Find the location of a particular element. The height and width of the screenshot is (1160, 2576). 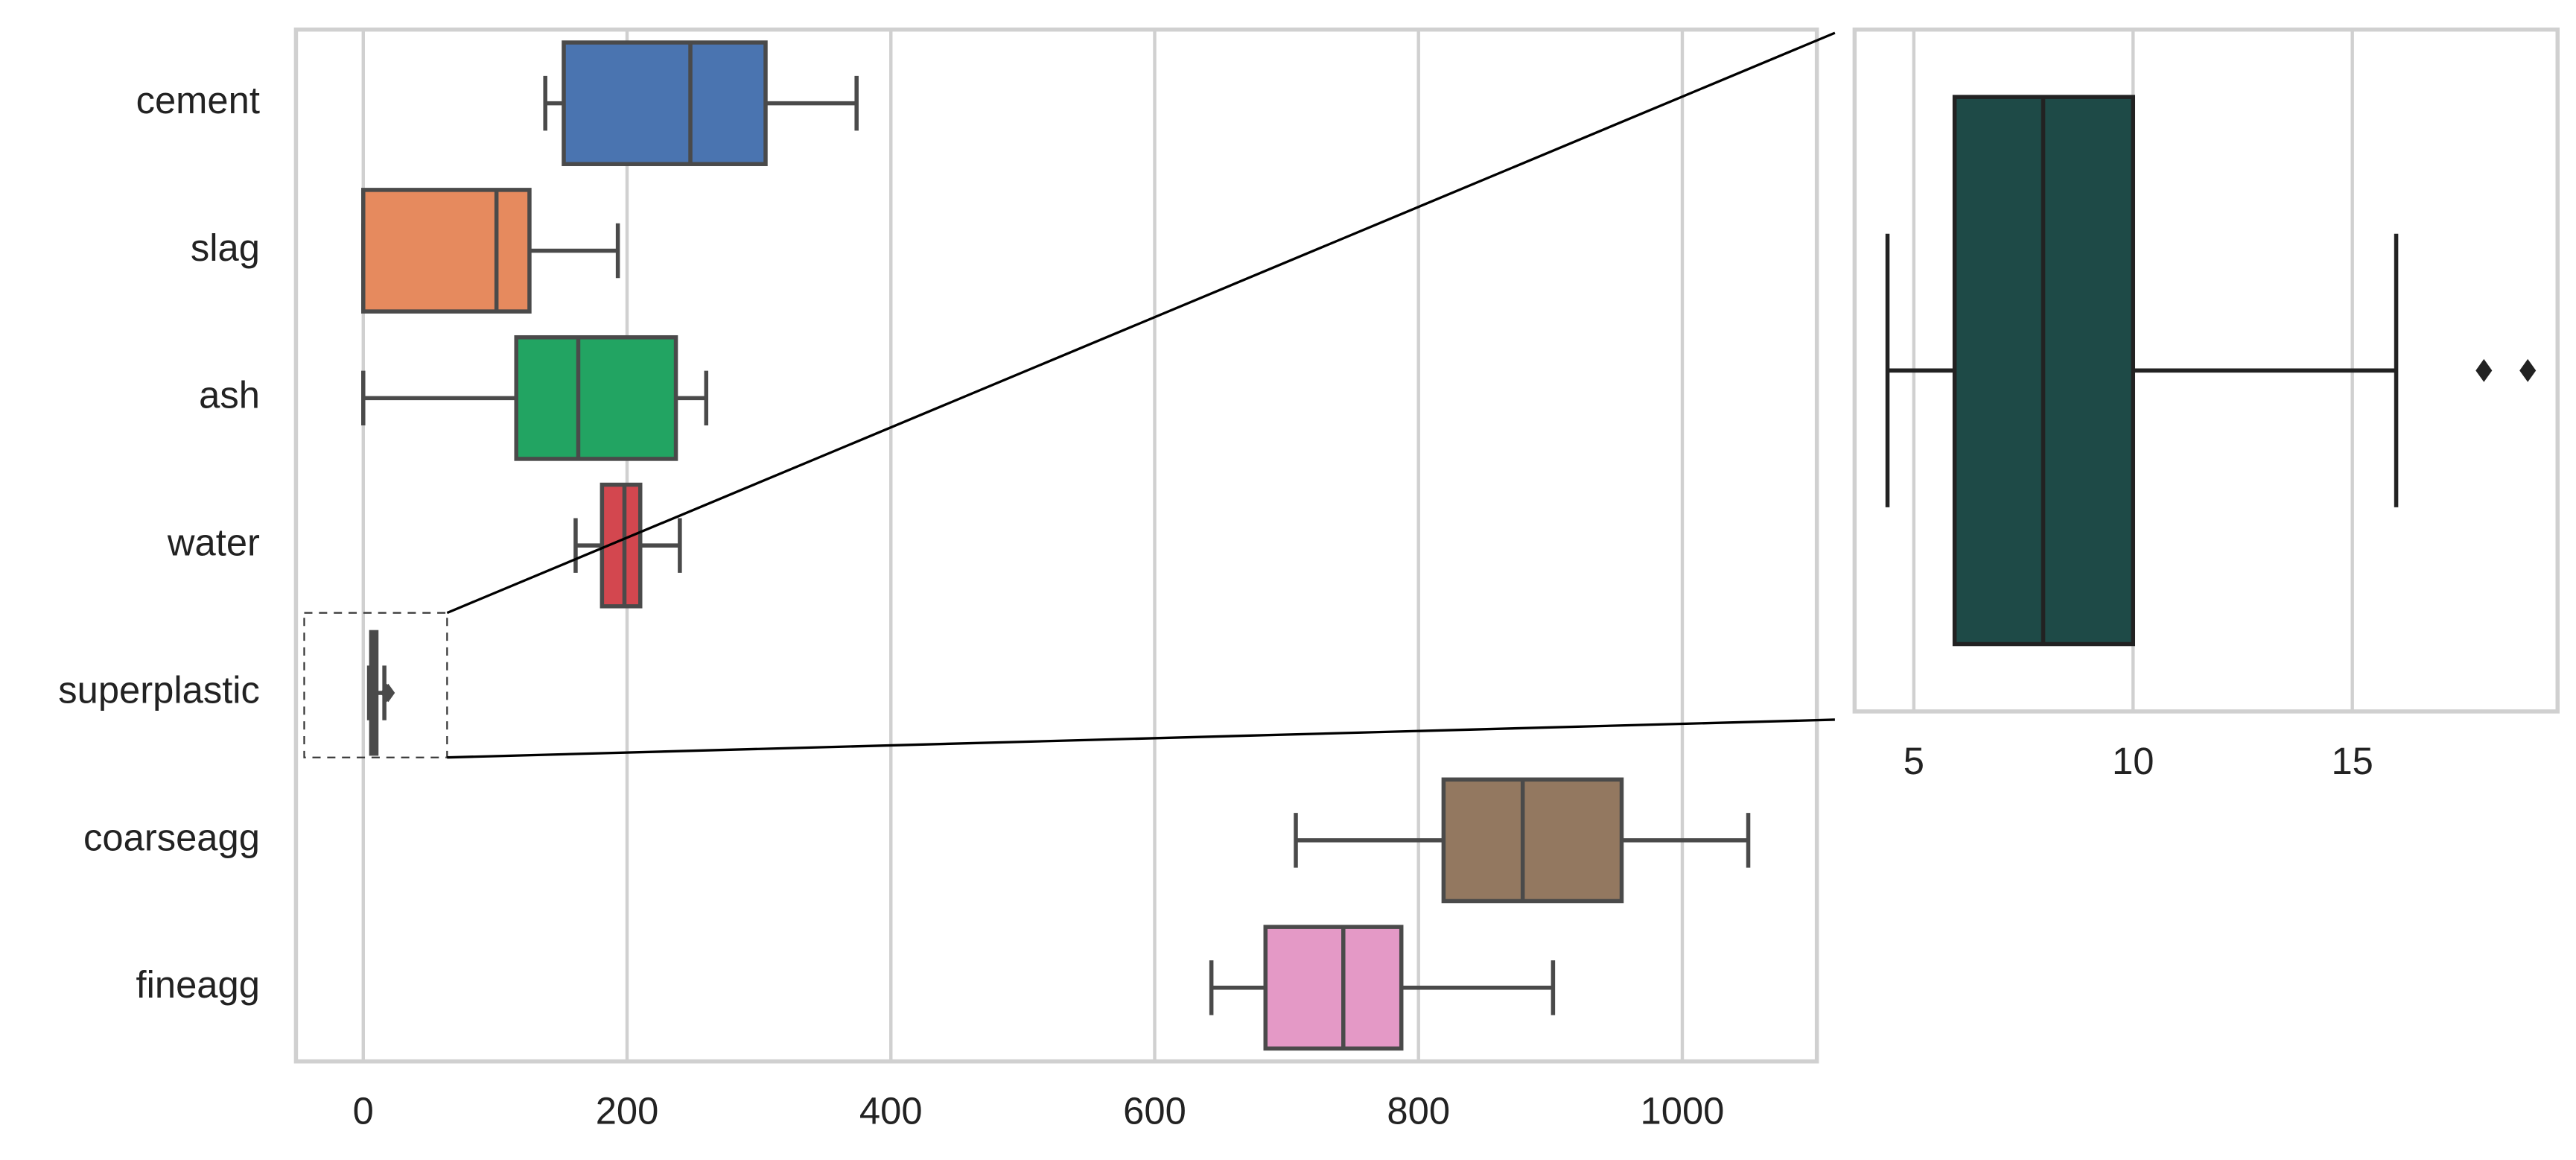

x-tick-label: 0 is located at coordinates (363, 1111).